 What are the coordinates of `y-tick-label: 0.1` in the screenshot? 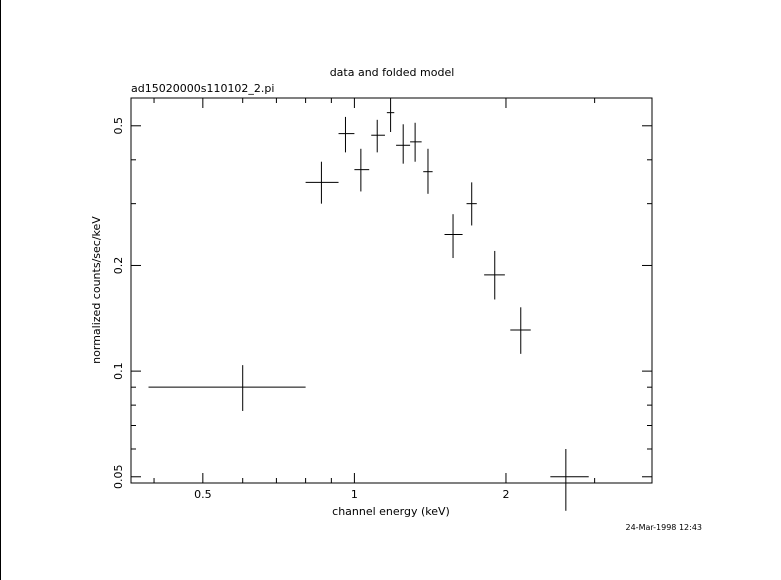 It's located at (118, 371).